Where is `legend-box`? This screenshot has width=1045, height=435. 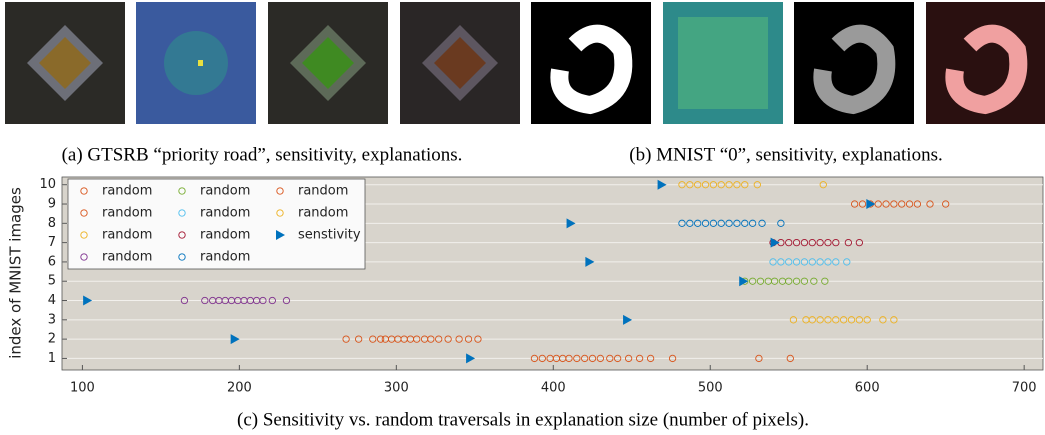
legend-box is located at coordinates (216, 224).